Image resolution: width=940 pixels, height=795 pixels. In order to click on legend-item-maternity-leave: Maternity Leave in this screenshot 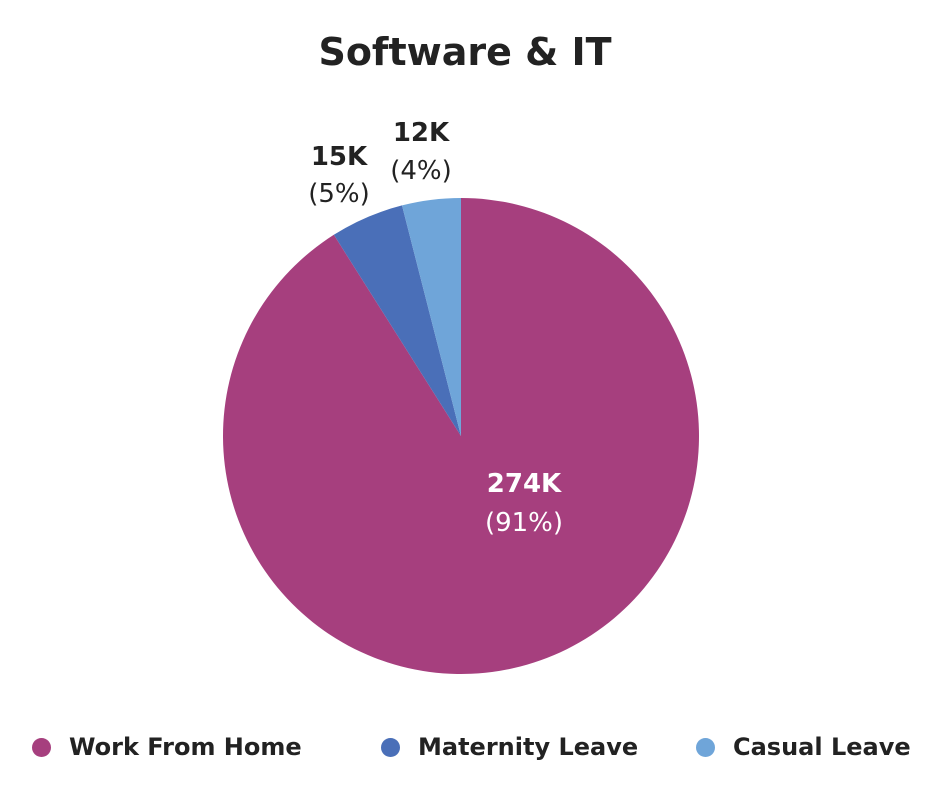, I will do `click(509, 747)`.